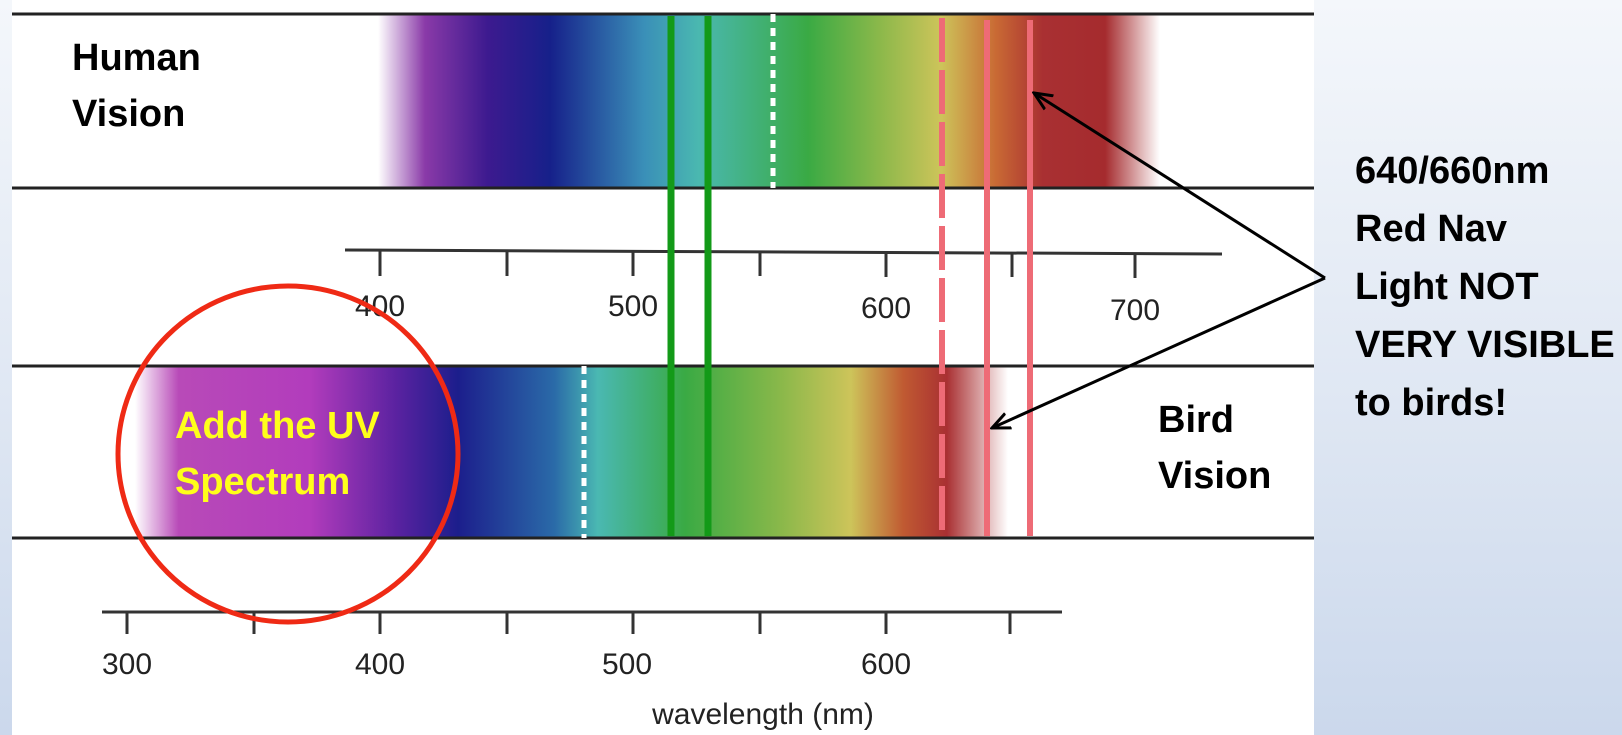 The width and height of the screenshot is (1622, 735). I want to click on uv-circle, so click(288, 454).